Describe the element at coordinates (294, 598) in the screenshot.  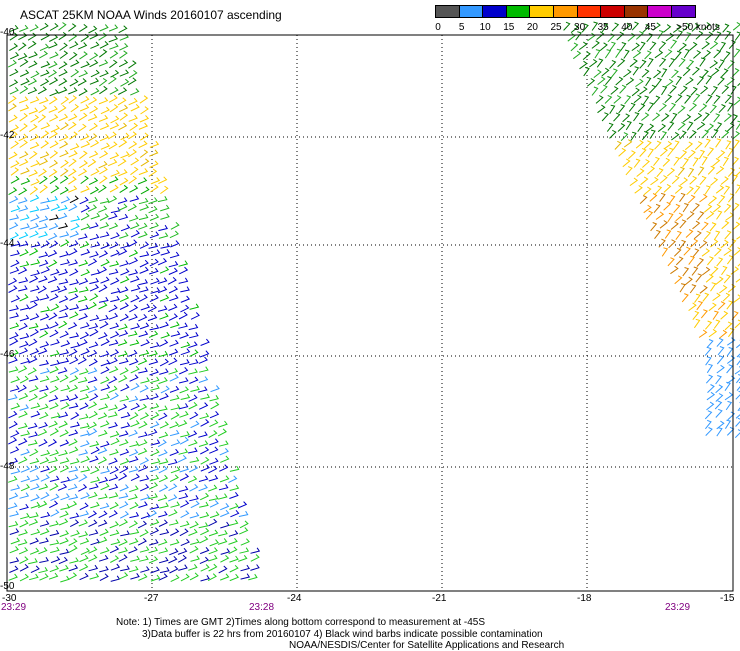
I see `lon-label-24: -24` at that location.